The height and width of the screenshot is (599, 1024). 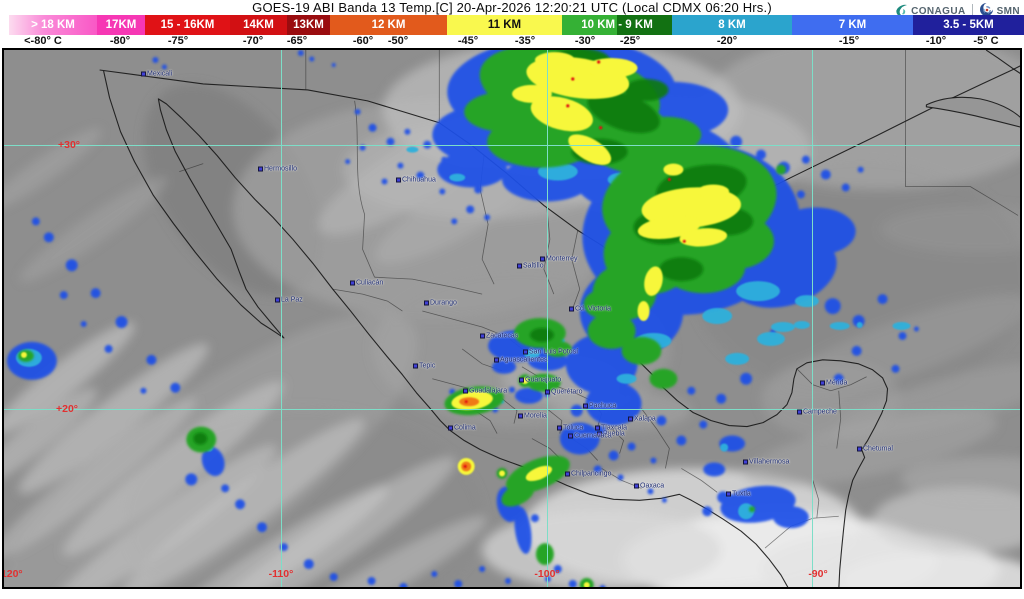 I want to click on legend-temp-label: -5° C, so click(x=986, y=41).